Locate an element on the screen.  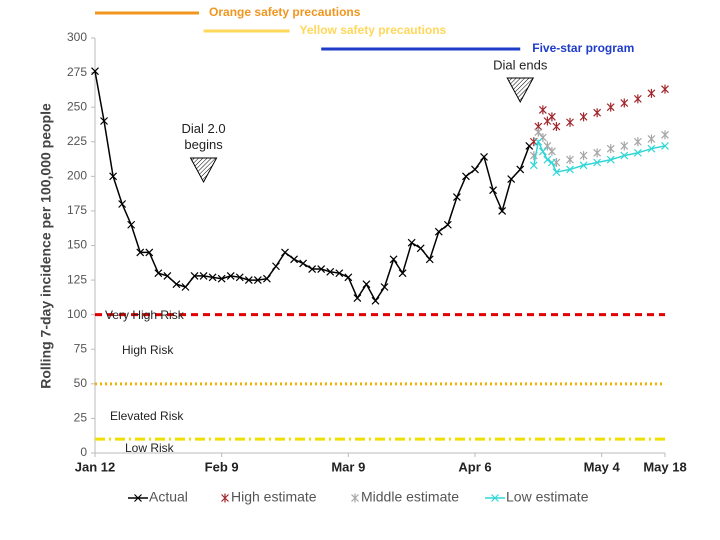
y-tick-label: 175 is located at coordinates (77, 210).